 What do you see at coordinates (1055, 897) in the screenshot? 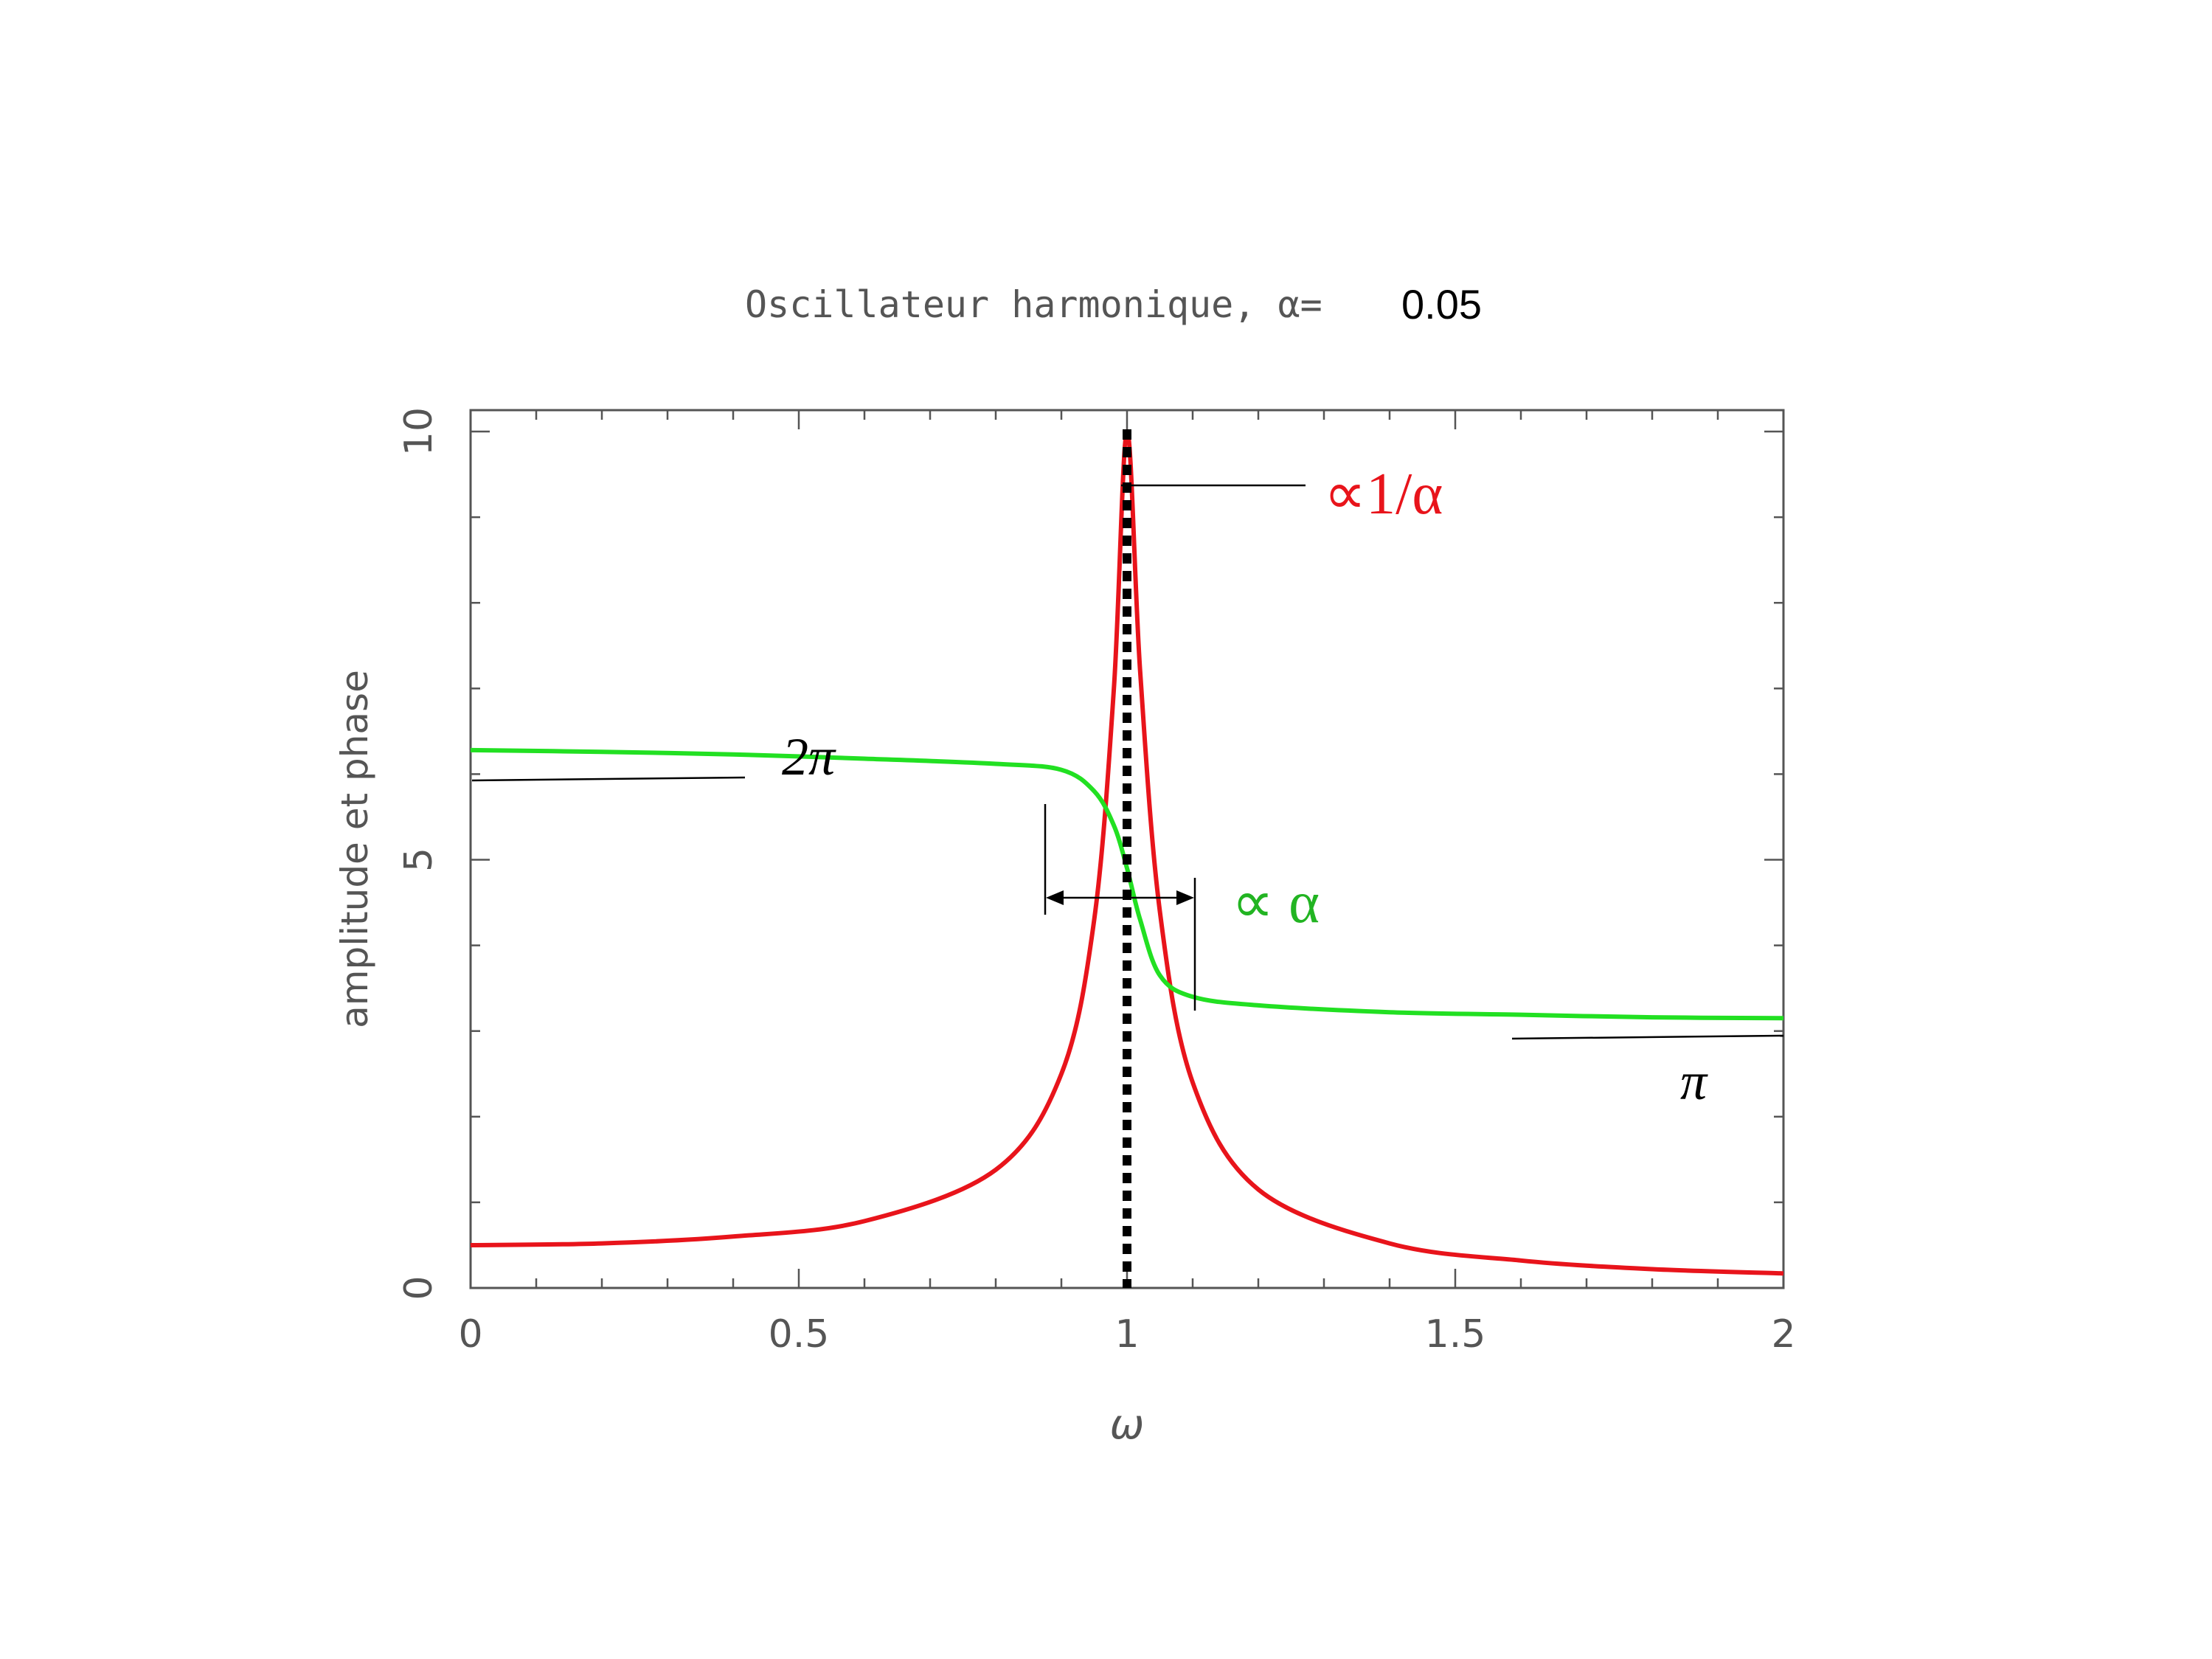
I see `width-arrow-left-head` at bounding box center [1055, 897].